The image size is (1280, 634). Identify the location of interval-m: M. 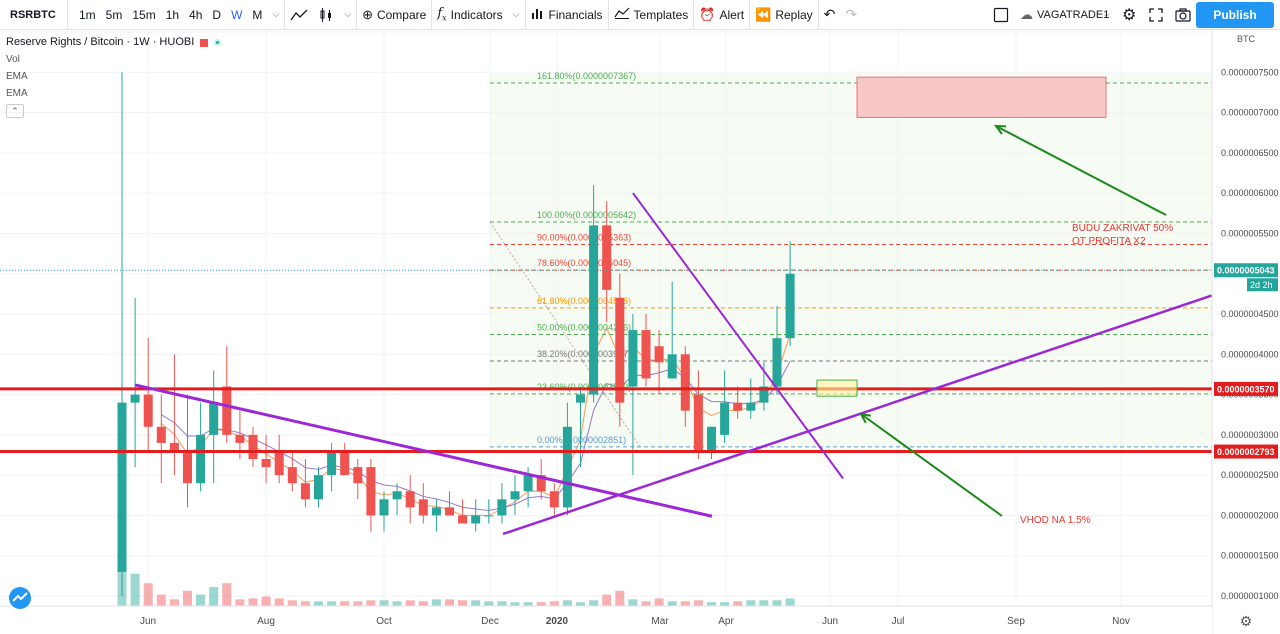
(257, 14).